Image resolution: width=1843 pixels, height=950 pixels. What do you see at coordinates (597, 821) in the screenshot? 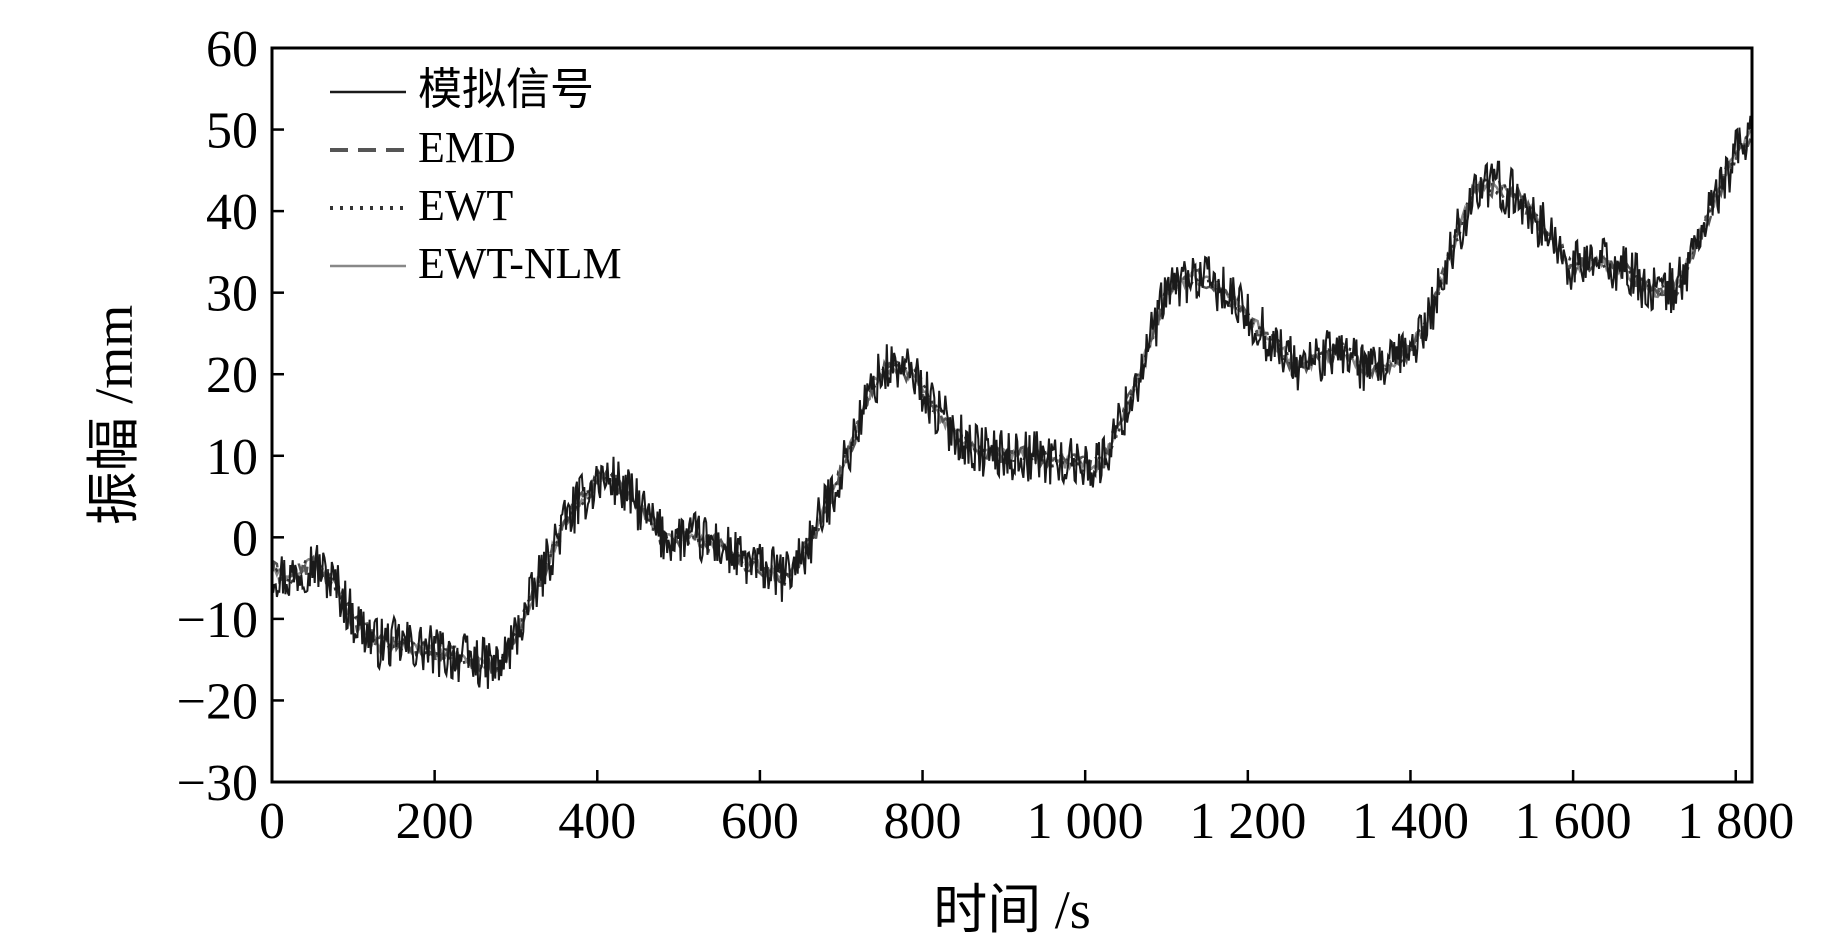
I see `x-tick-label: 400` at bounding box center [597, 821].